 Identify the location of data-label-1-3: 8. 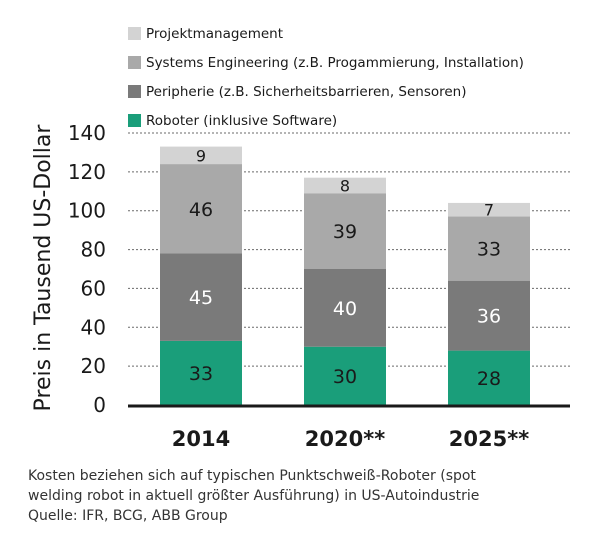
(345, 185).